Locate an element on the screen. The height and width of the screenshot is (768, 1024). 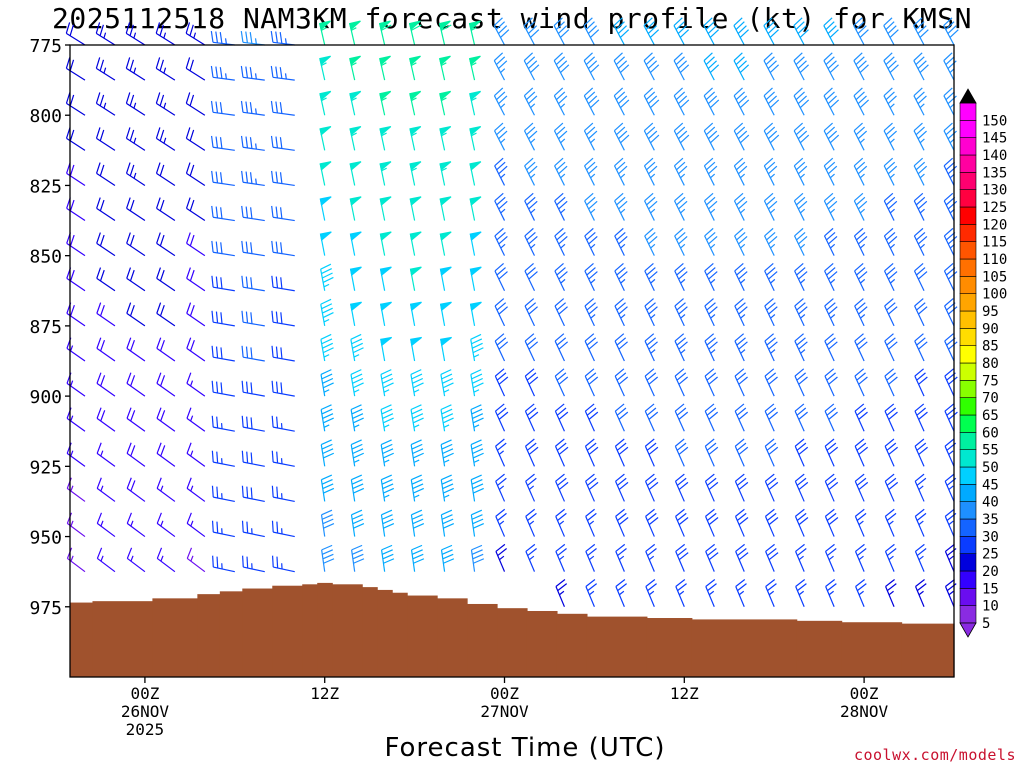
colorbar-label: 15 is located at coordinates (990, 589).